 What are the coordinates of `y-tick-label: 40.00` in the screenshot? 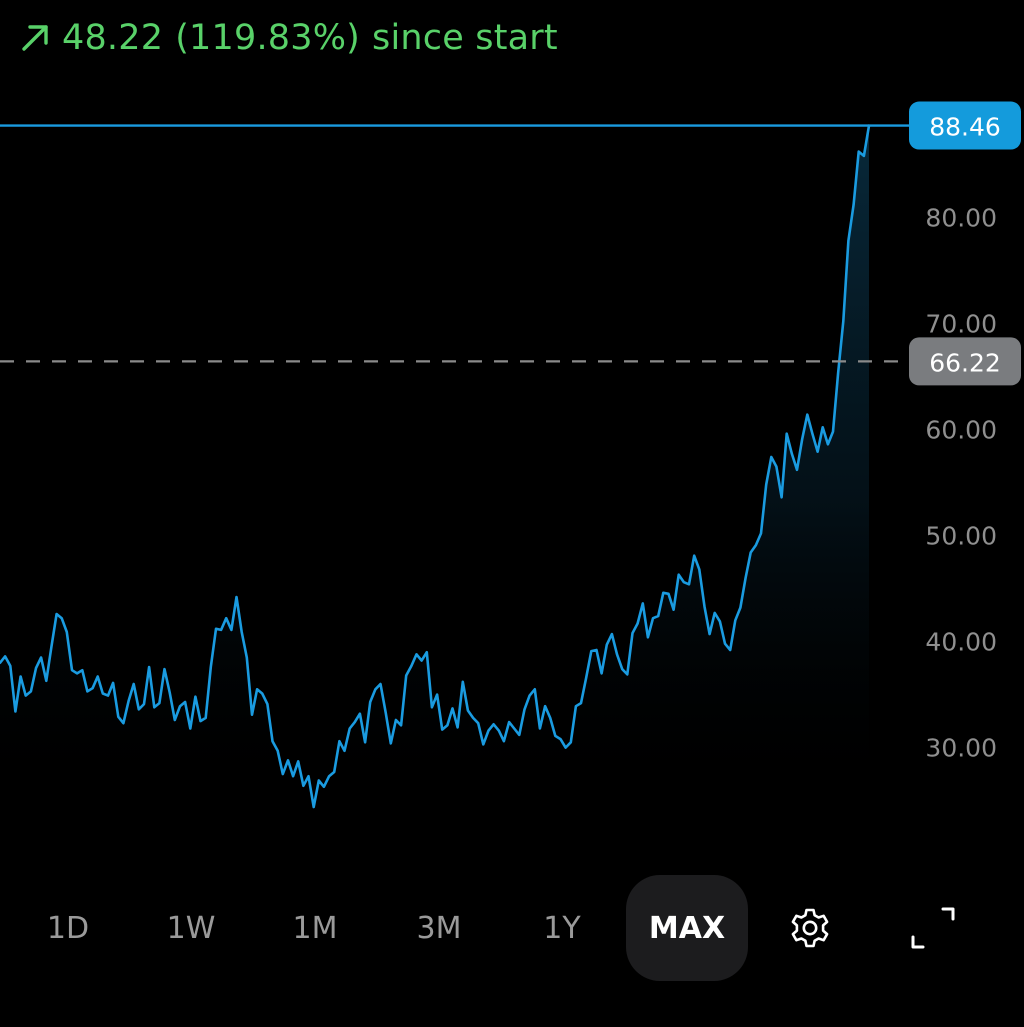 It's located at (961, 641).